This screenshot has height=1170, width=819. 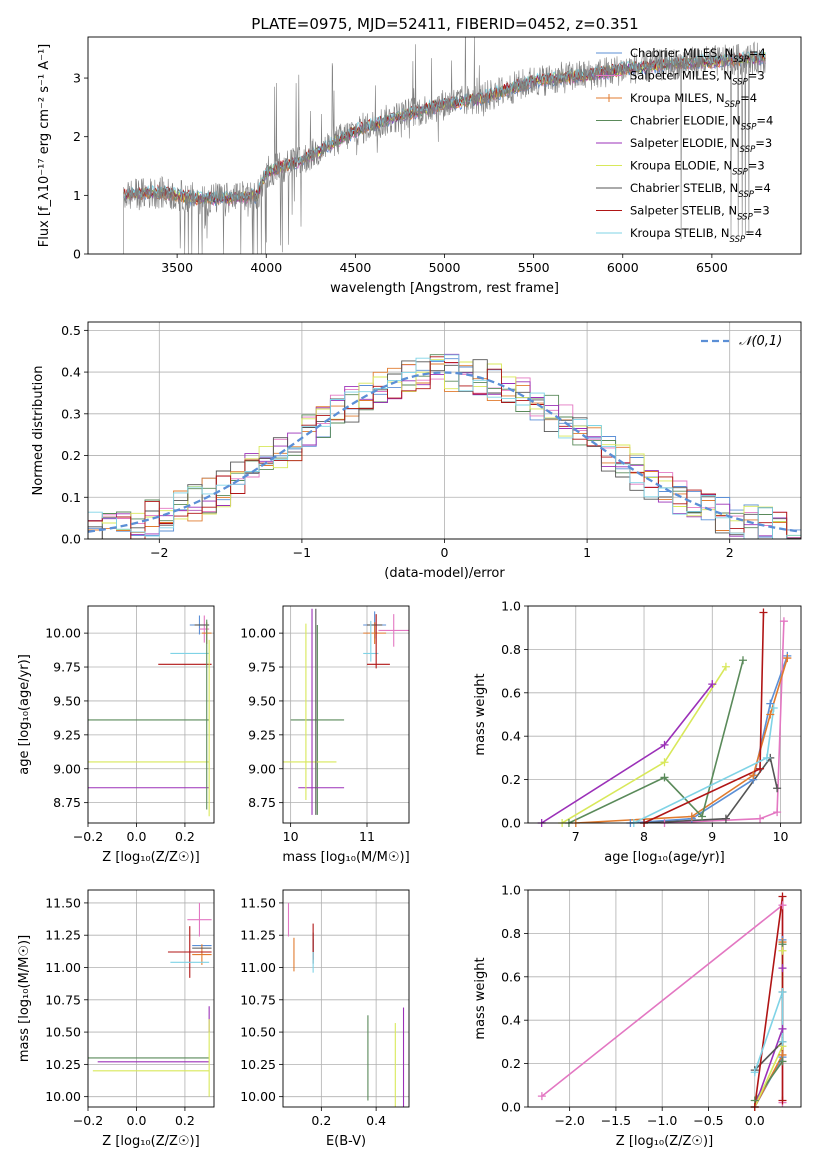 I want to click on x-tick-label: 5500, so click(x=534, y=267).